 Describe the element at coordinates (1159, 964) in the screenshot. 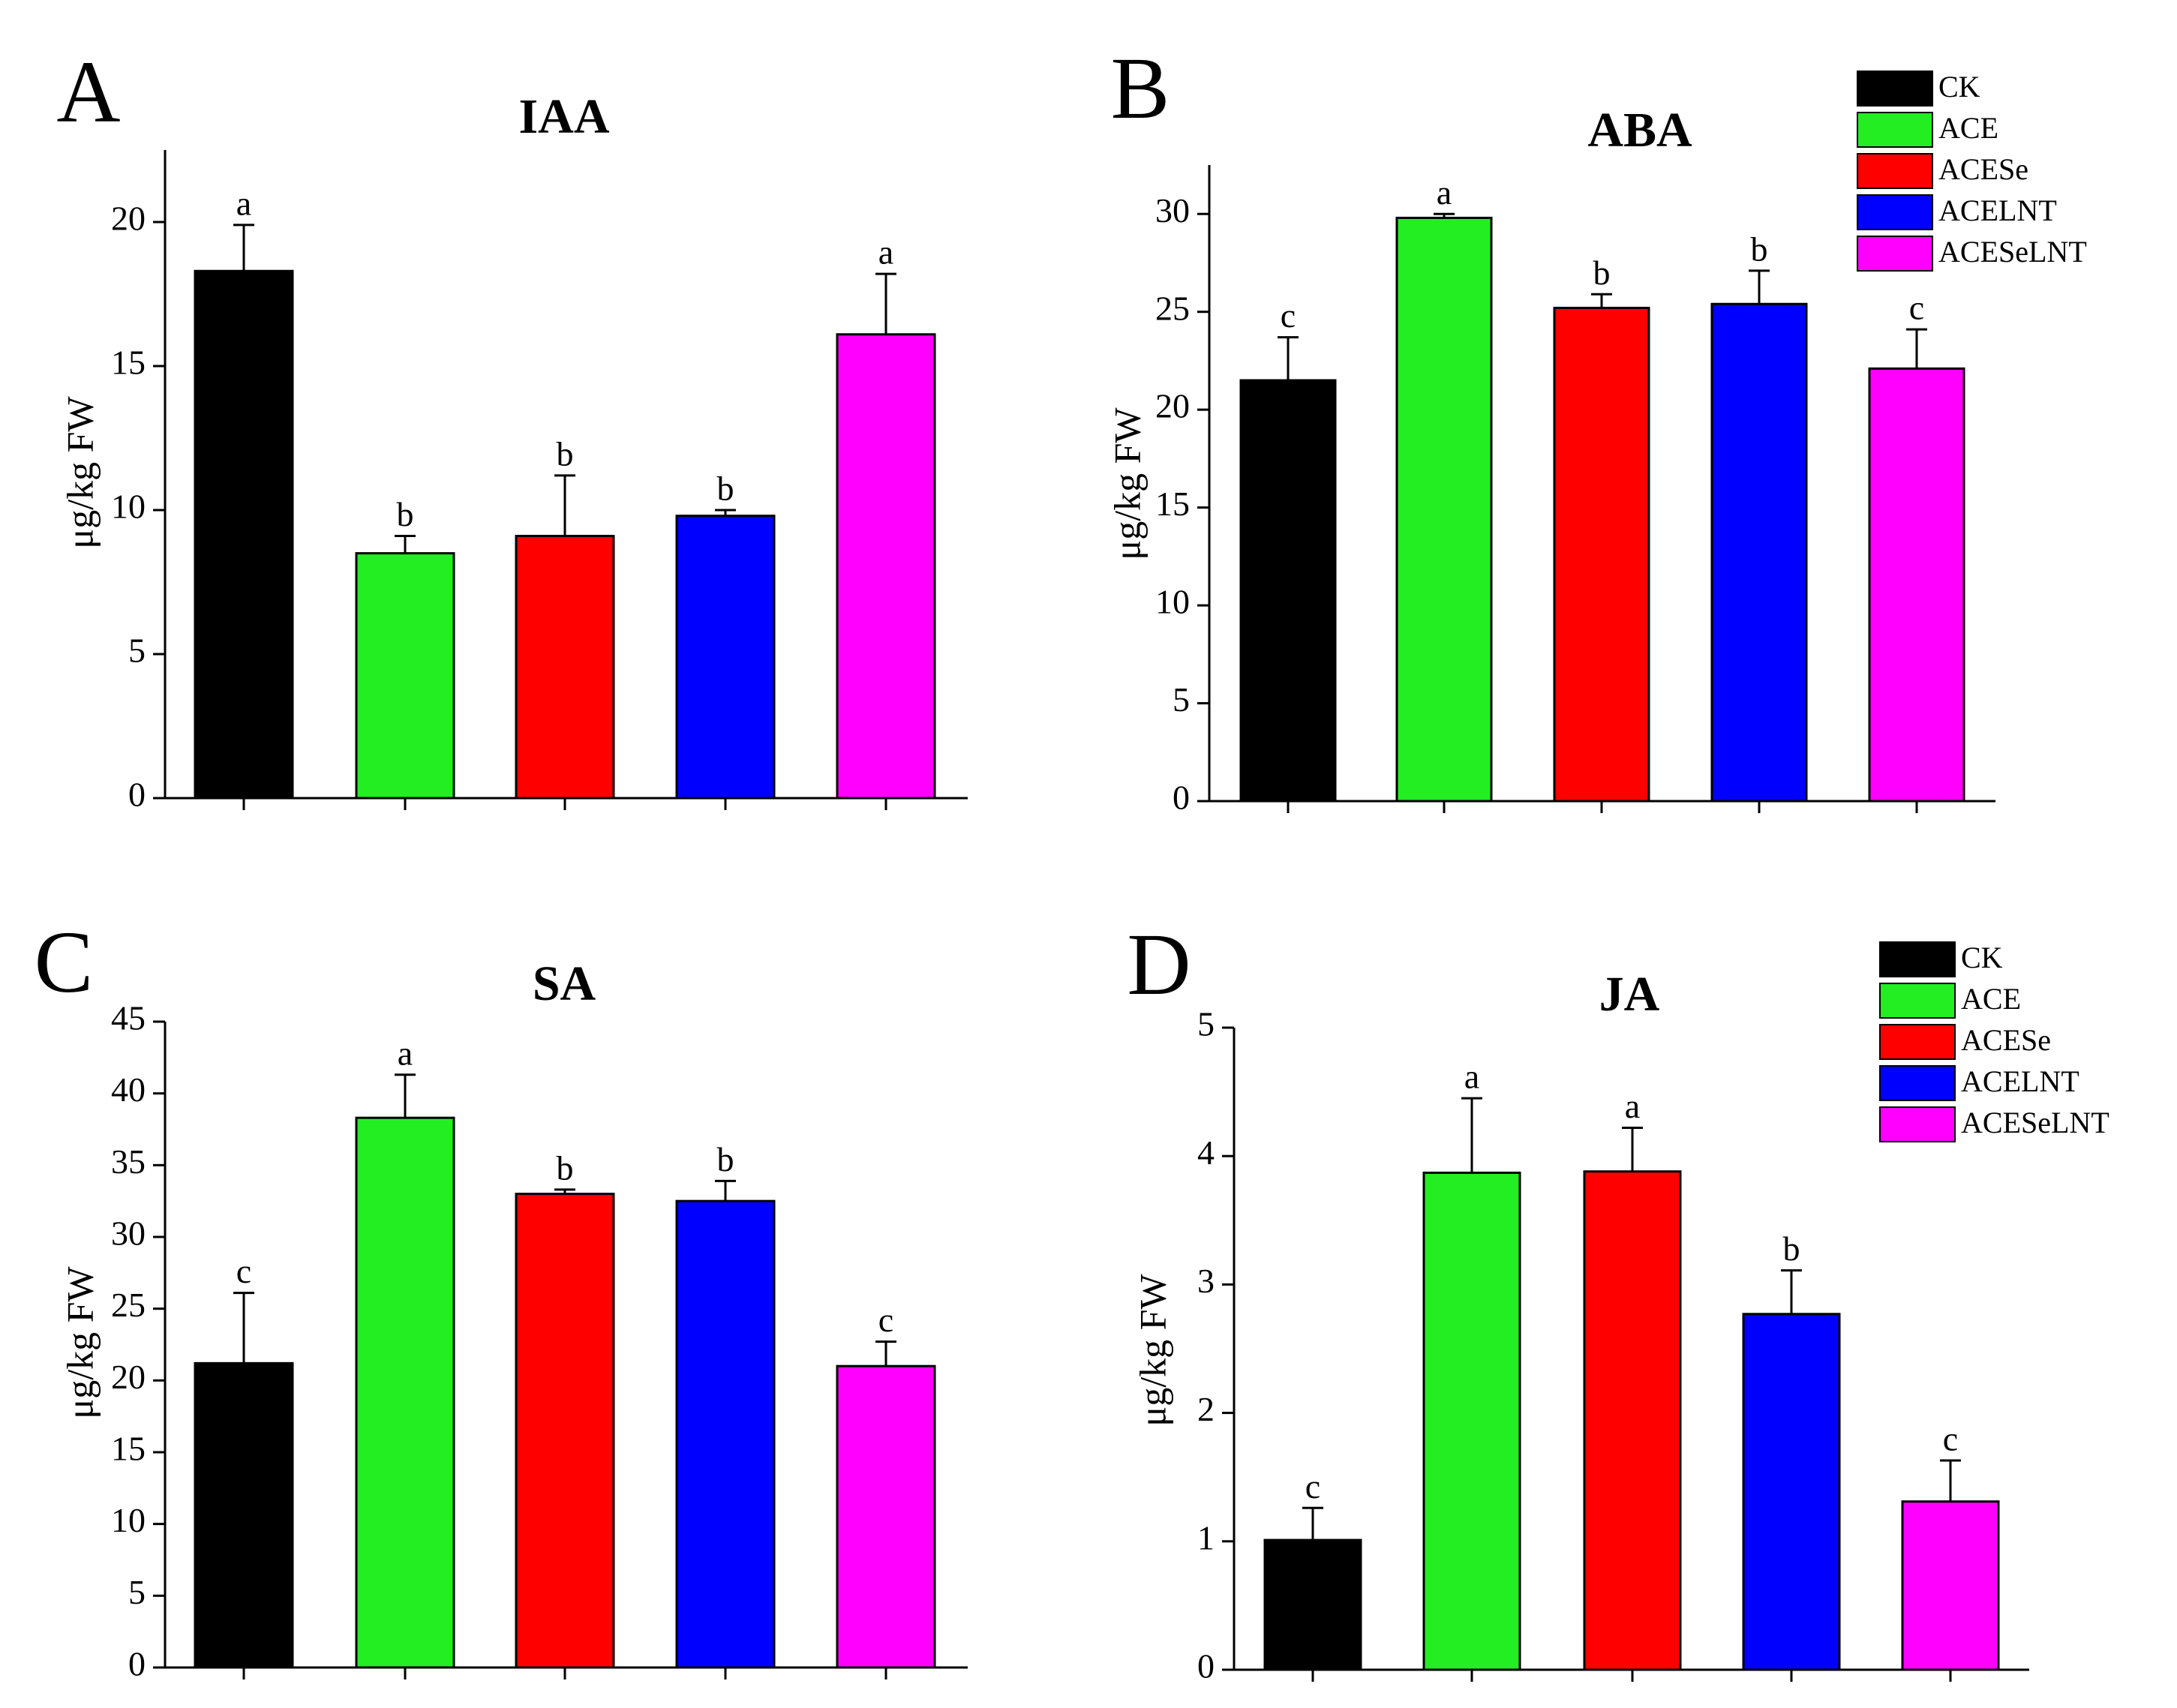

I see `panel-letter: D` at that location.